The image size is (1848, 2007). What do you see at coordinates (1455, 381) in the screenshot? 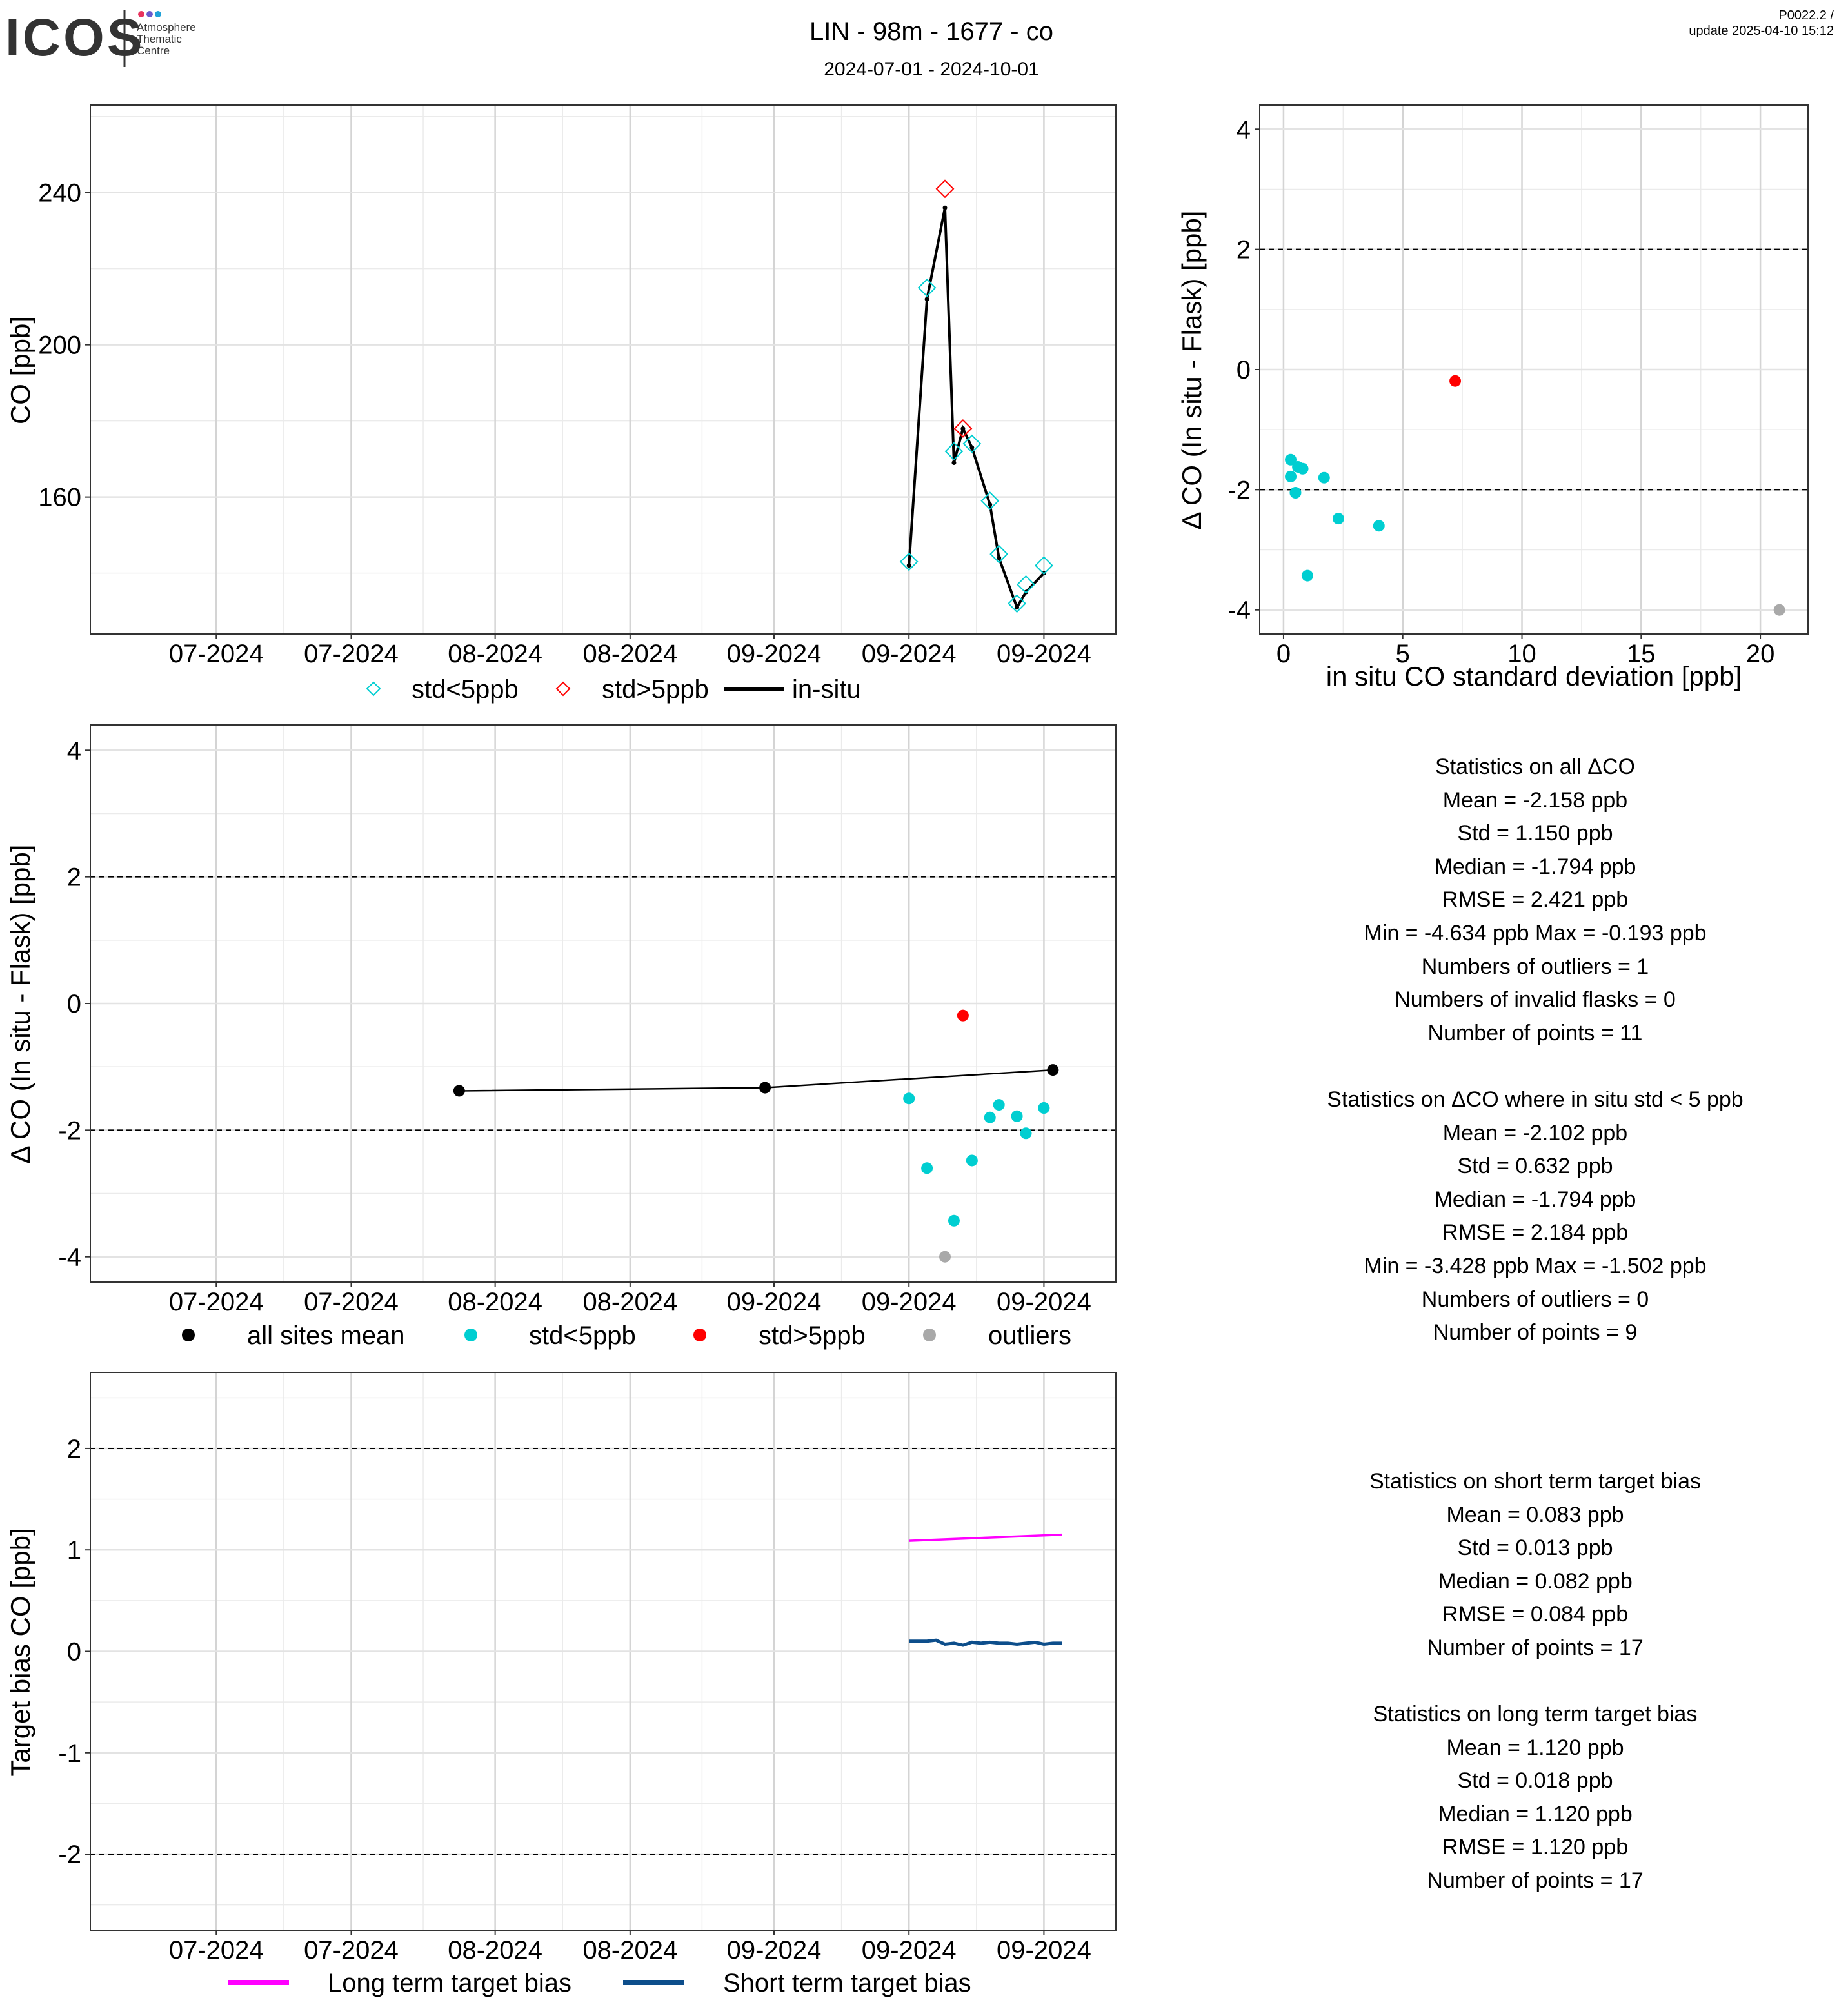
I see `std-gt5-point` at bounding box center [1455, 381].